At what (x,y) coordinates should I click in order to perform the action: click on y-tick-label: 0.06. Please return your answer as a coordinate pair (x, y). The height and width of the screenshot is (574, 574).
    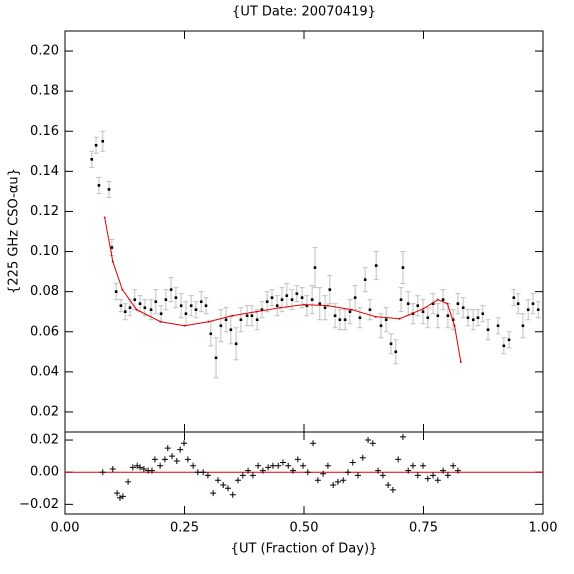
    Looking at the image, I should click on (44, 331).